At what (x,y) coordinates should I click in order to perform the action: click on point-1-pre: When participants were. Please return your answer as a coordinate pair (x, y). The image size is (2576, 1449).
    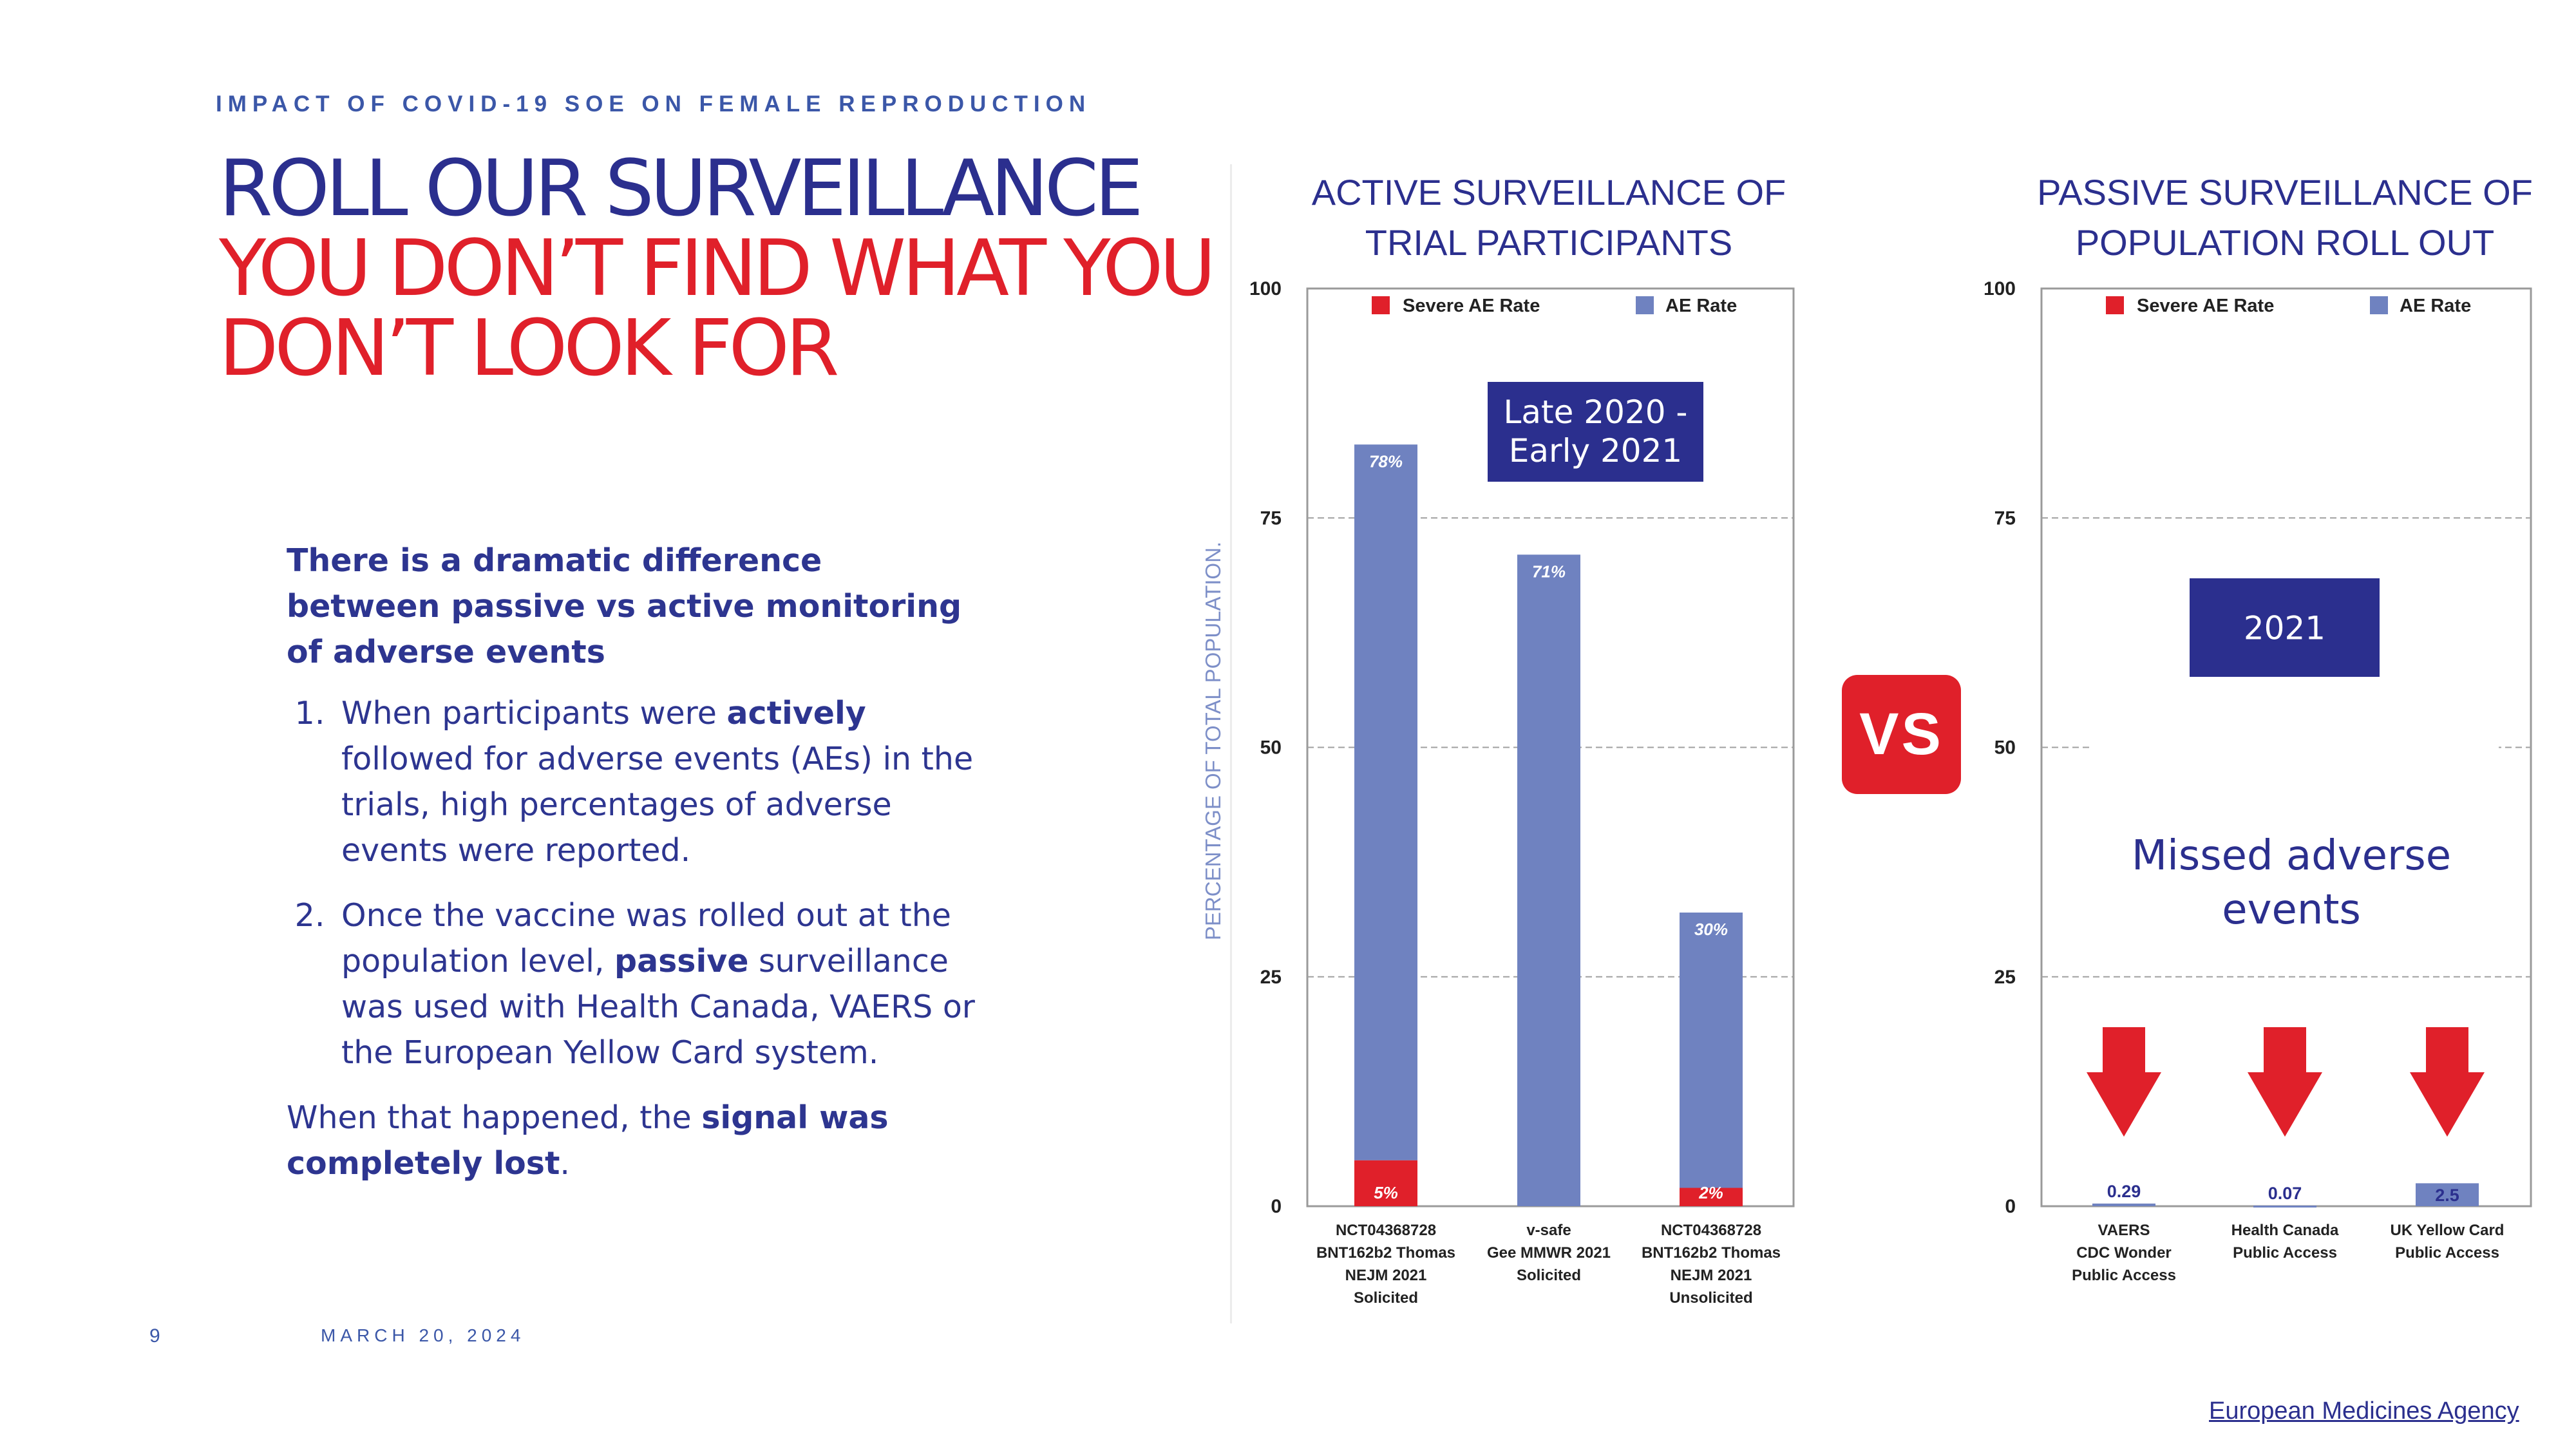
    Looking at the image, I should click on (534, 714).